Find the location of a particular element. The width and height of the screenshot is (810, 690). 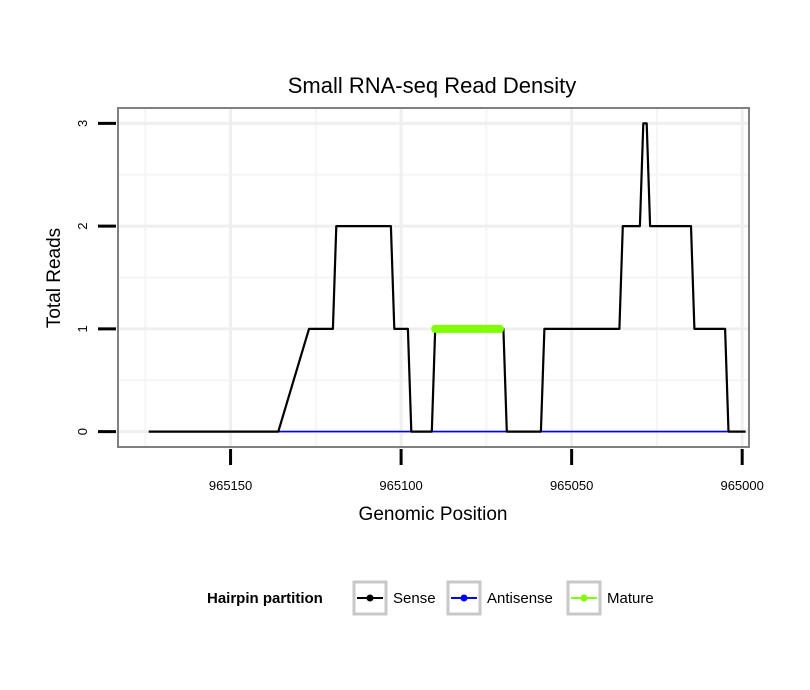

legend-entry-antisense: Antisense is located at coordinates (499, 598).